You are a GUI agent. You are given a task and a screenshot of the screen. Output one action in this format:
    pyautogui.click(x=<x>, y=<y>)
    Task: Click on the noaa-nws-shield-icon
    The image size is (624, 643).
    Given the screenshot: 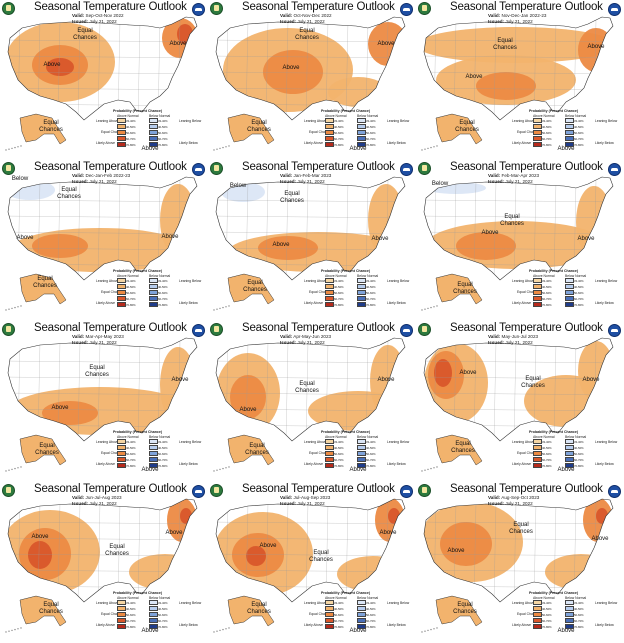 What is the action you would take?
    pyautogui.click(x=216, y=329)
    